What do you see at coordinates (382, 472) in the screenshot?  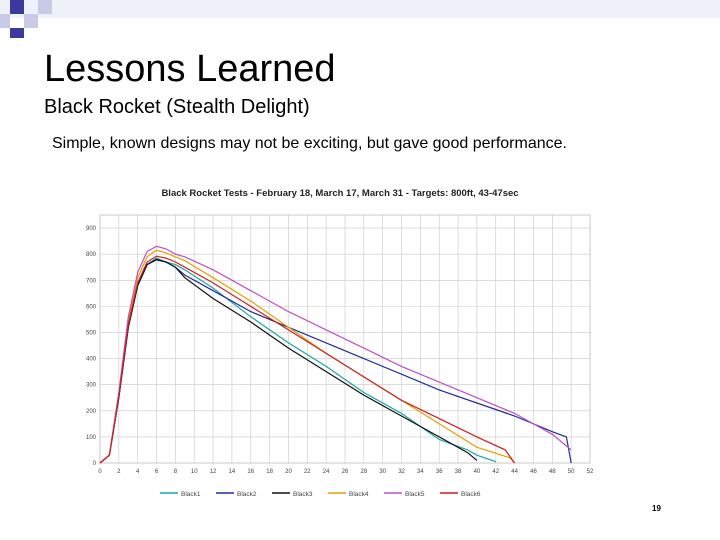 I see `x-tick-label: 30` at bounding box center [382, 472].